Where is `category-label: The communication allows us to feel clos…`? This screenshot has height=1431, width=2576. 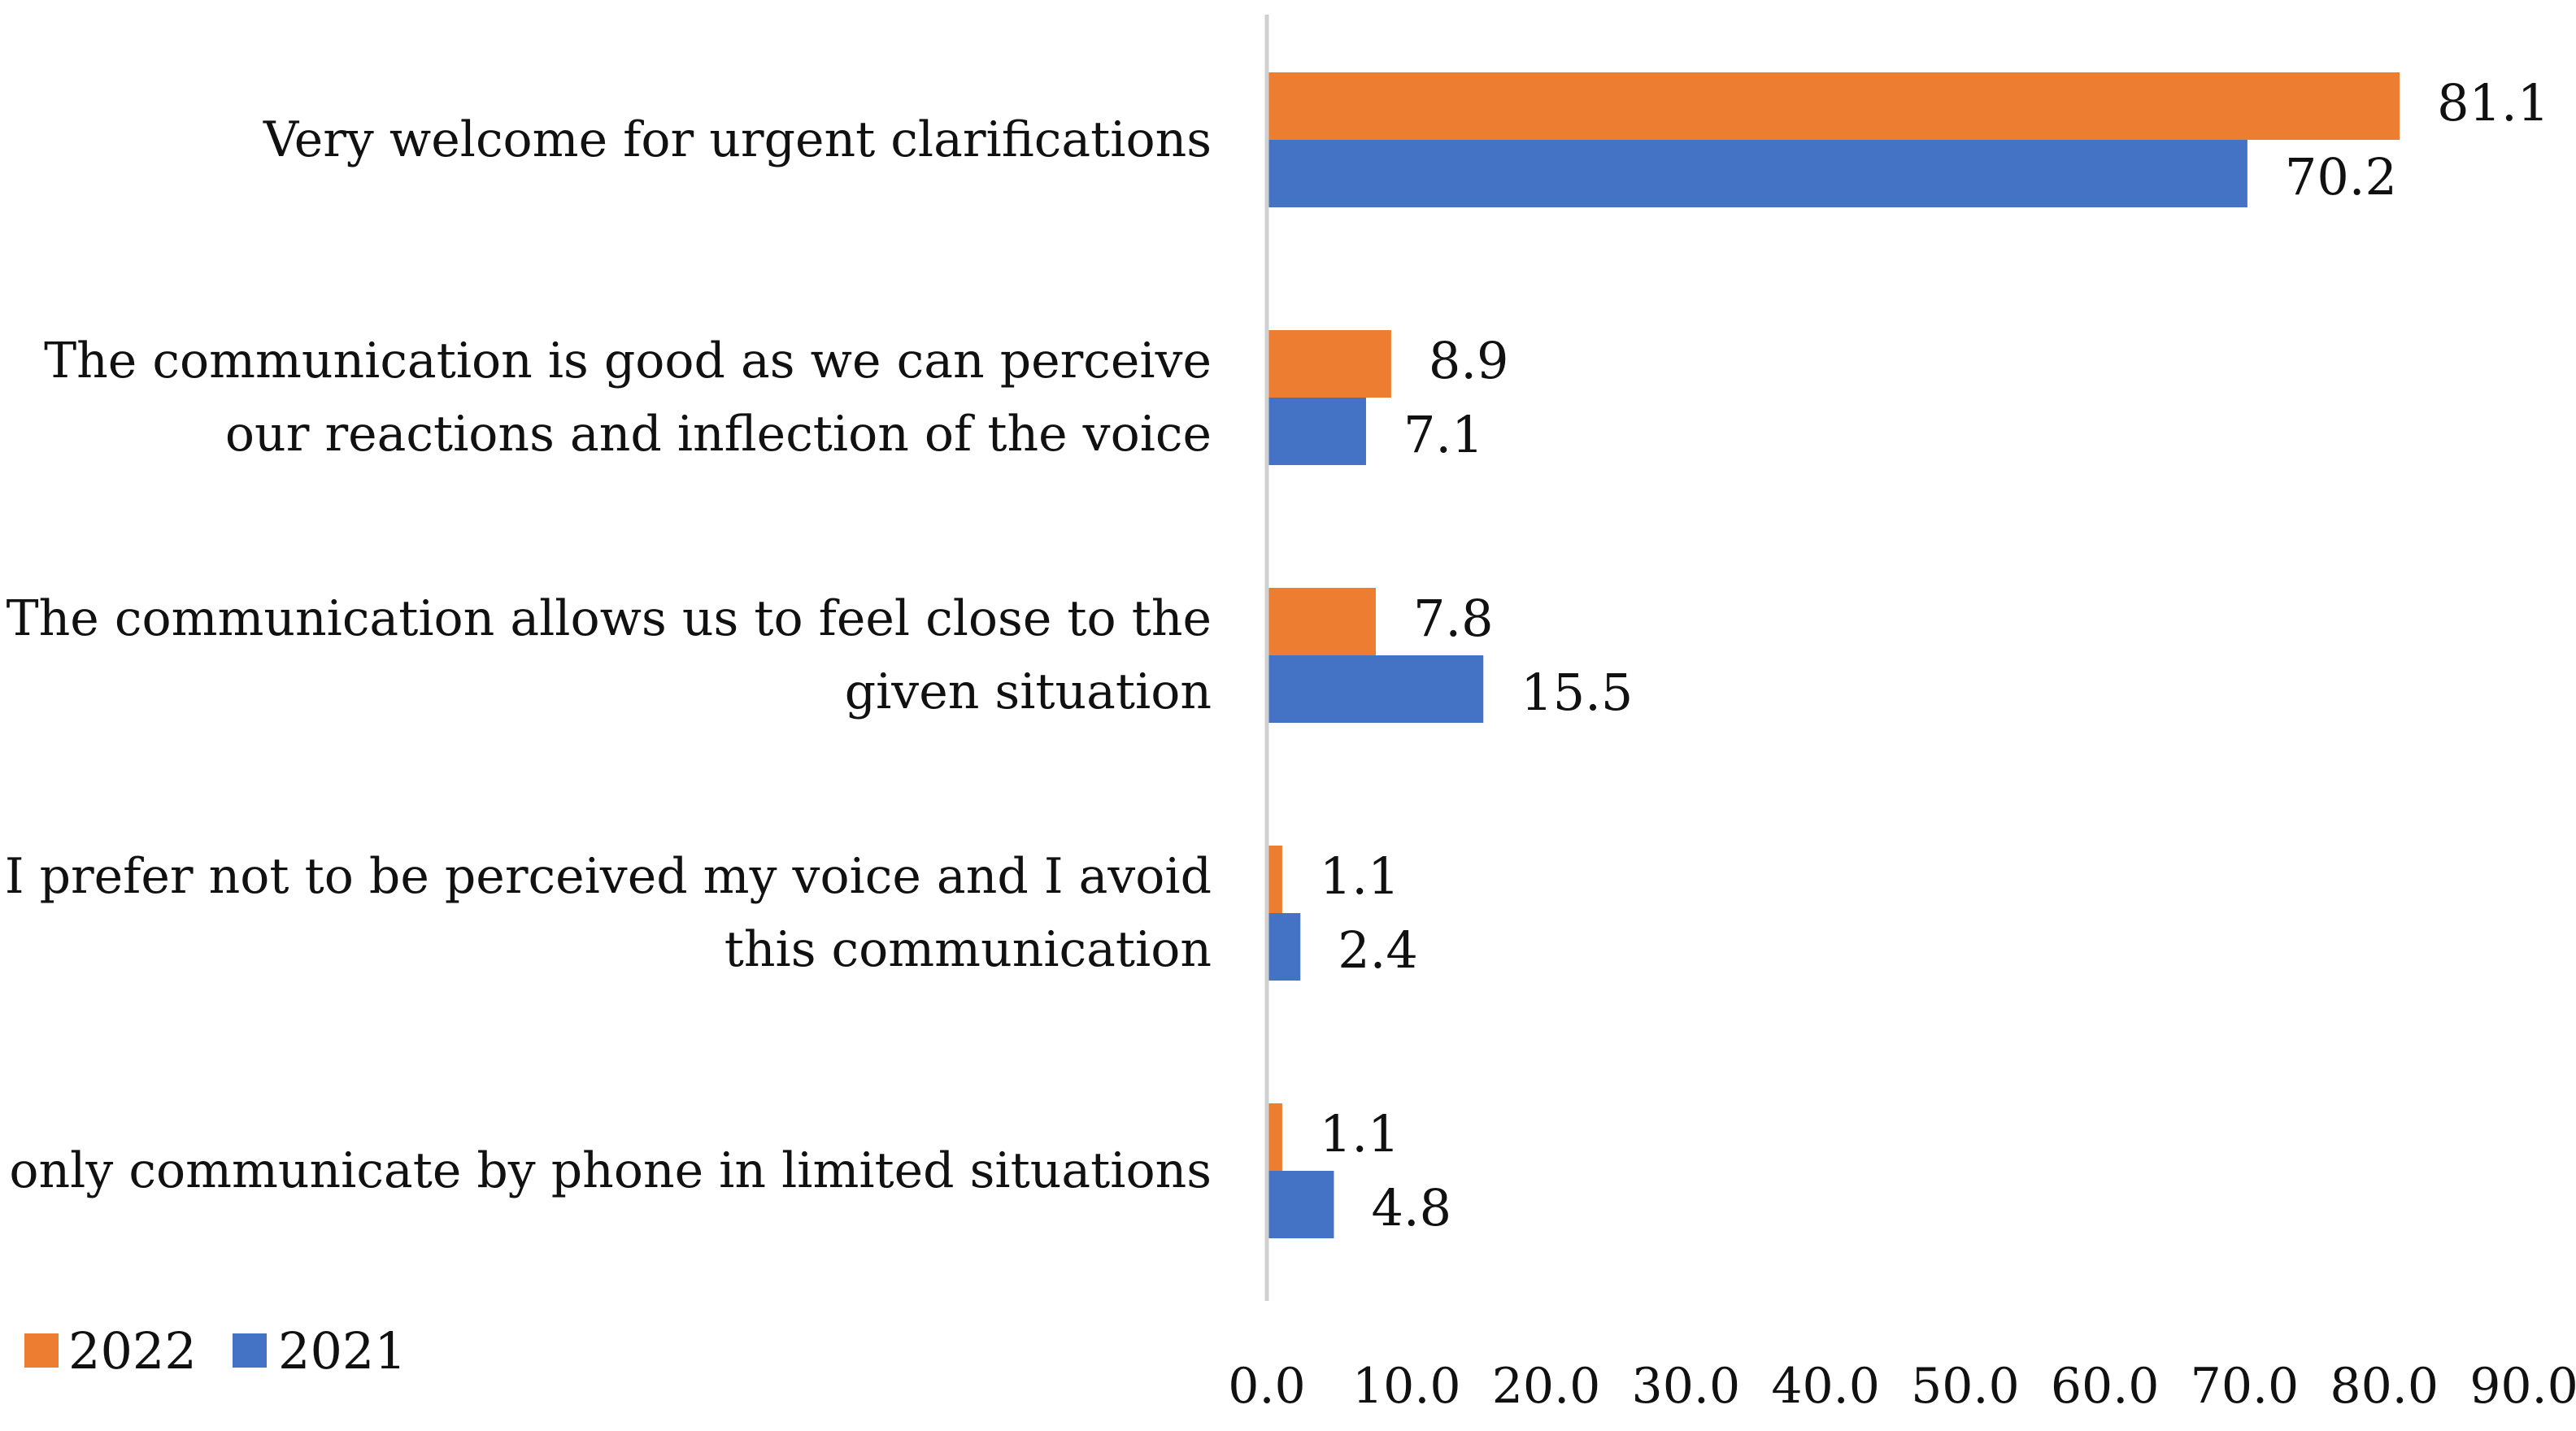 category-label: The communication allows us to feel clos… is located at coordinates (610, 618).